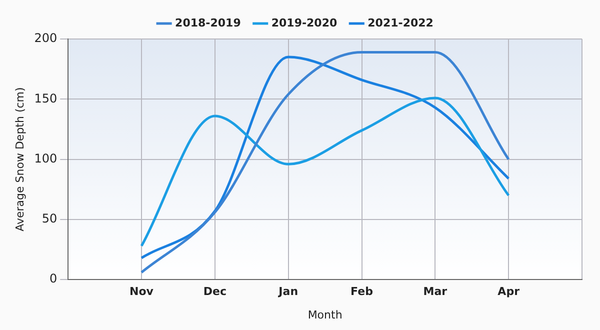  Describe the element at coordinates (325, 315) in the screenshot. I see `x-axis-title: Month` at that location.